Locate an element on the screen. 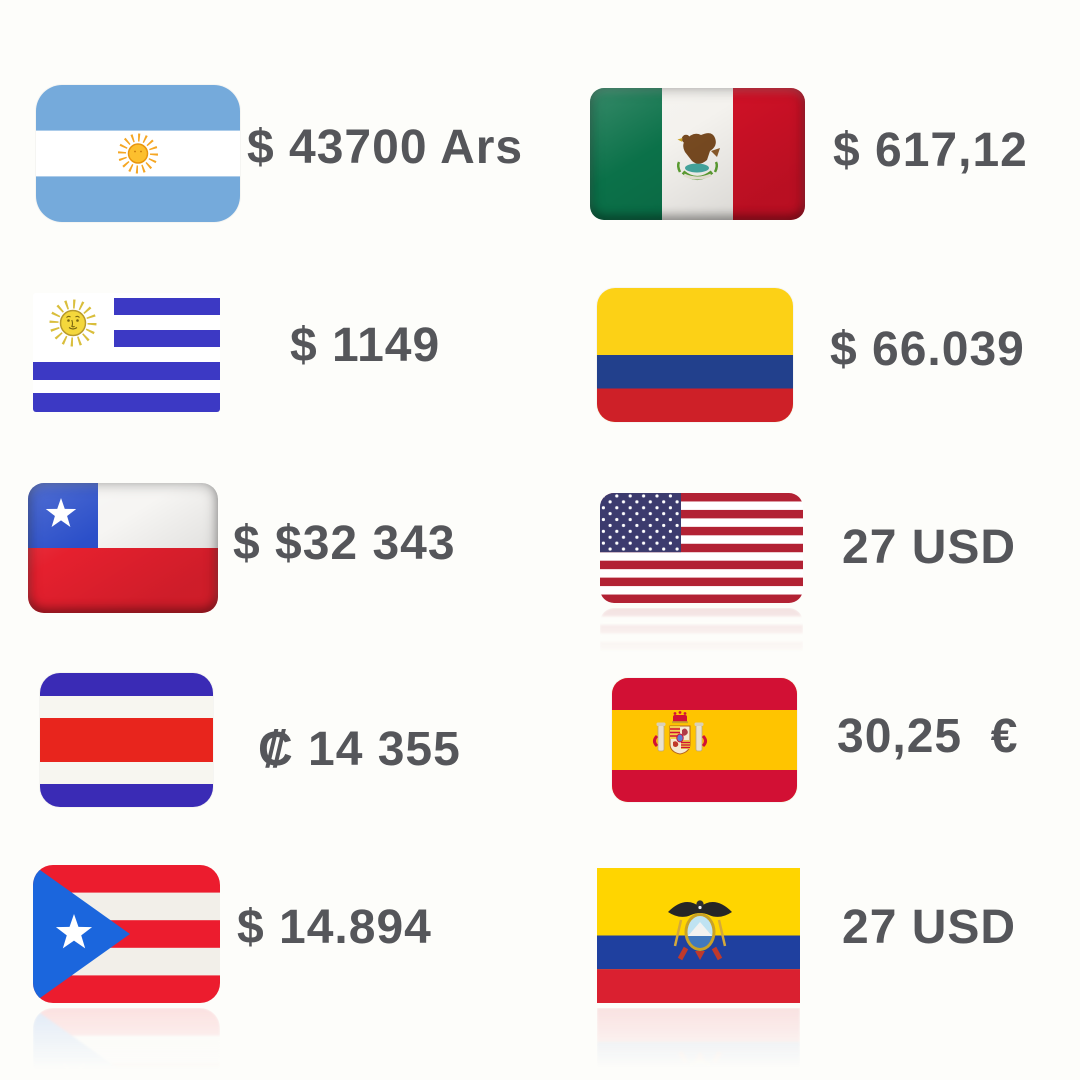  usa-price-label: 27 USD is located at coordinates (929, 547).